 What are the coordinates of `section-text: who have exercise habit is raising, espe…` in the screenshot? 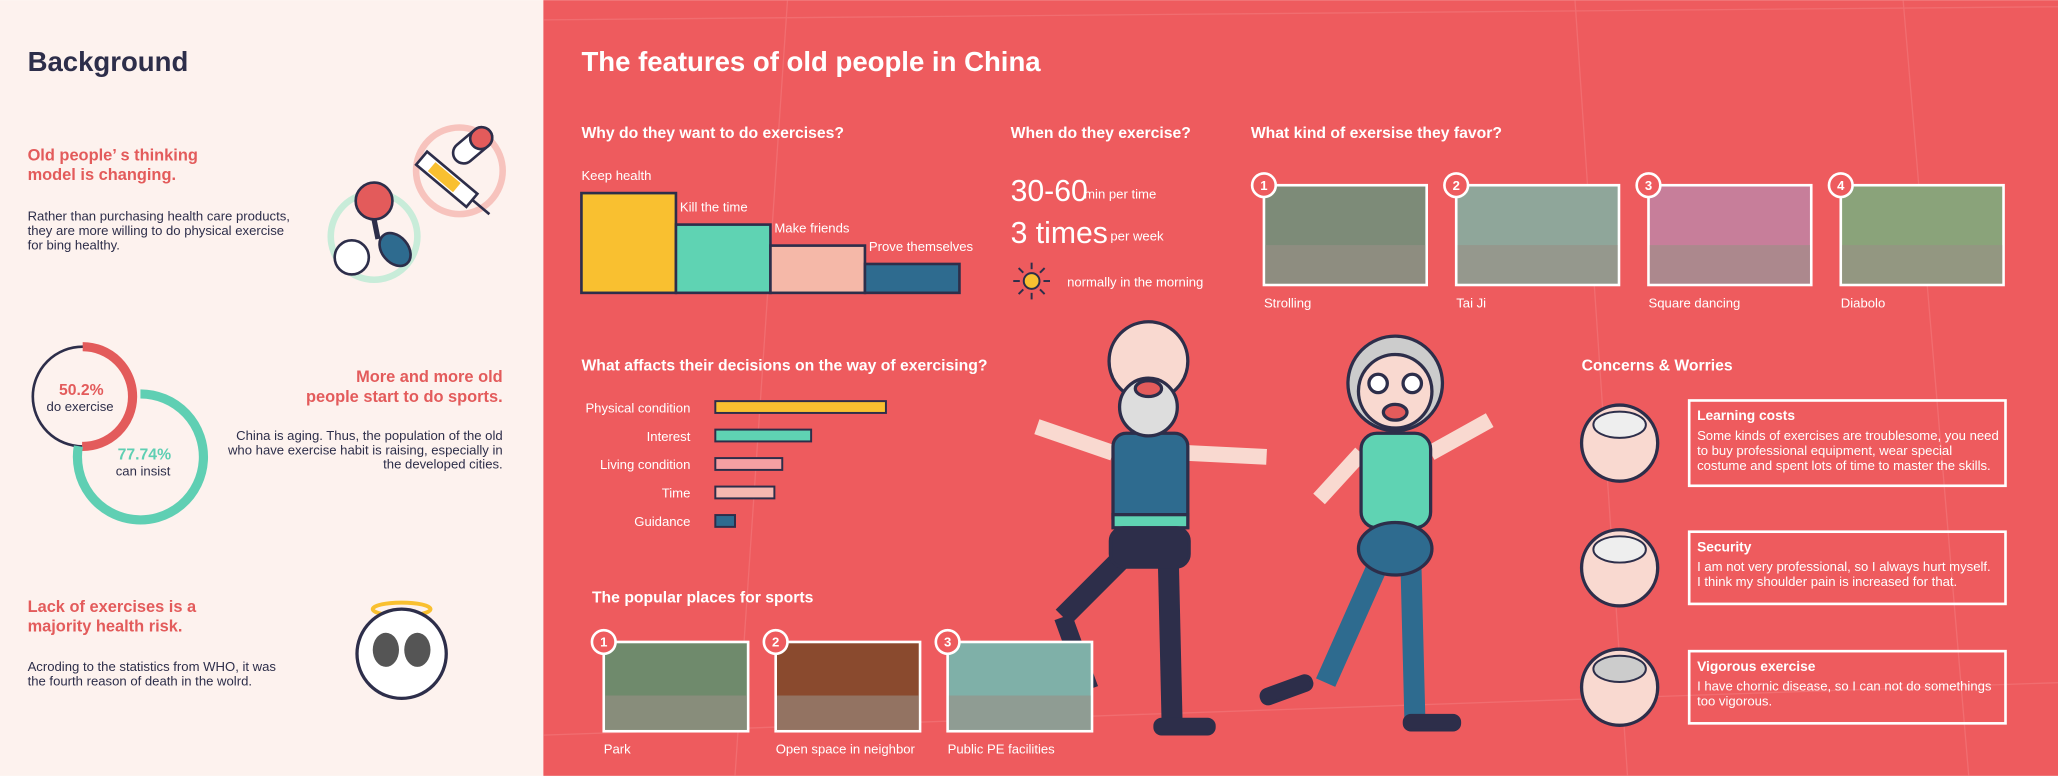 It's located at (365, 449).